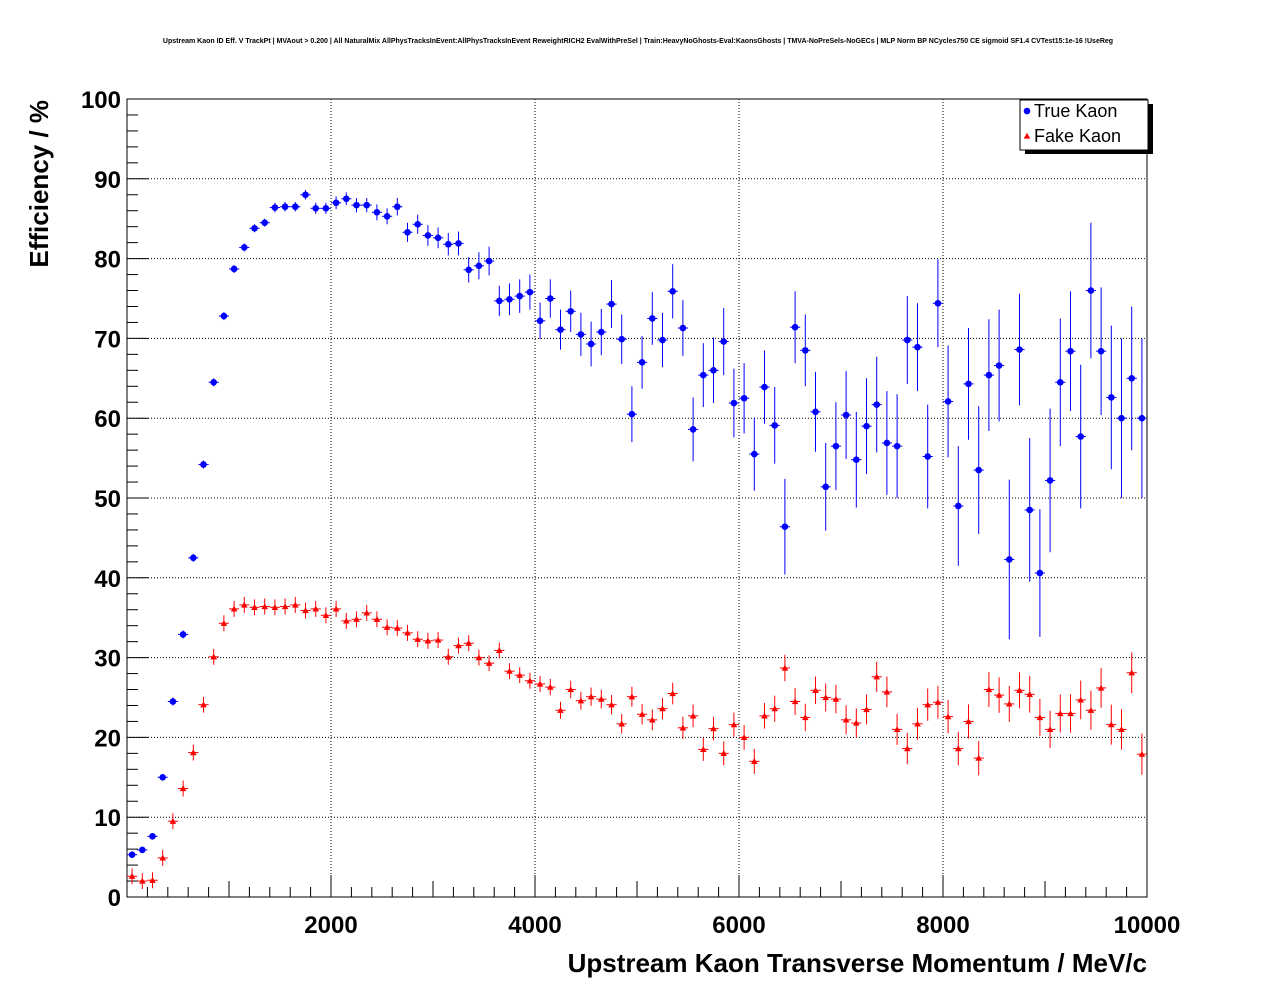 This screenshot has height=996, width=1276. I want to click on y-tick-label: 40, so click(107, 579).